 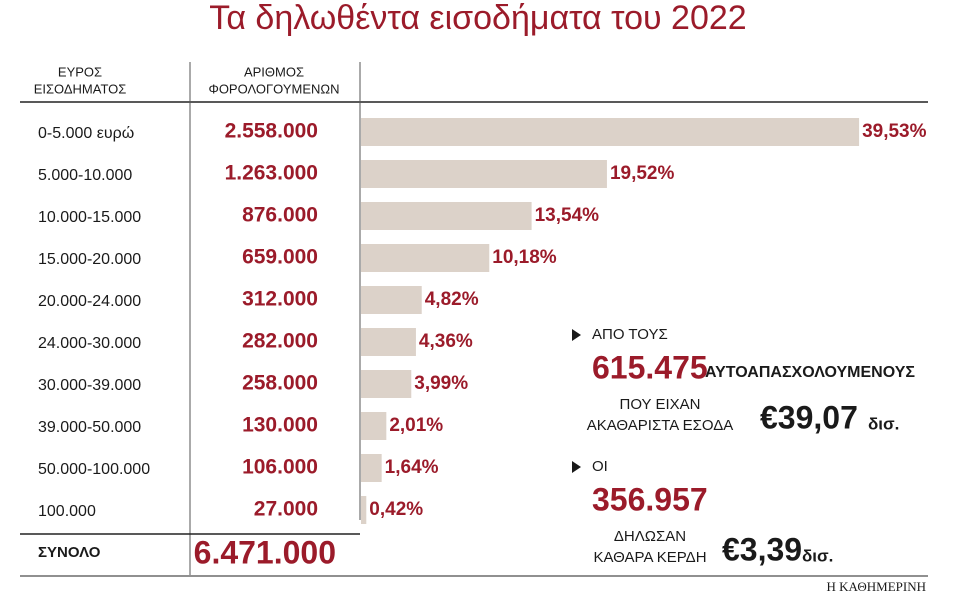 What do you see at coordinates (280, 215) in the screenshot?
I see `taxpayers-label: 876.000` at bounding box center [280, 215].